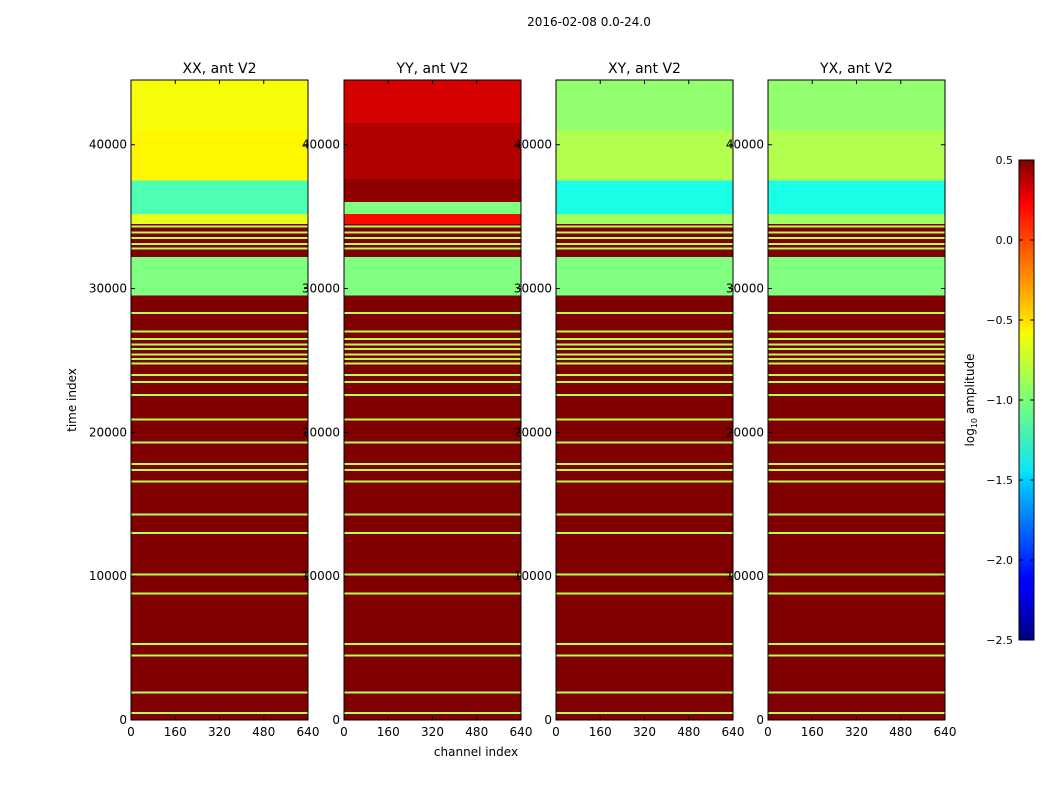 The height and width of the screenshot is (800, 1050). What do you see at coordinates (476, 752) in the screenshot?
I see `x-axis-label: channel index` at bounding box center [476, 752].